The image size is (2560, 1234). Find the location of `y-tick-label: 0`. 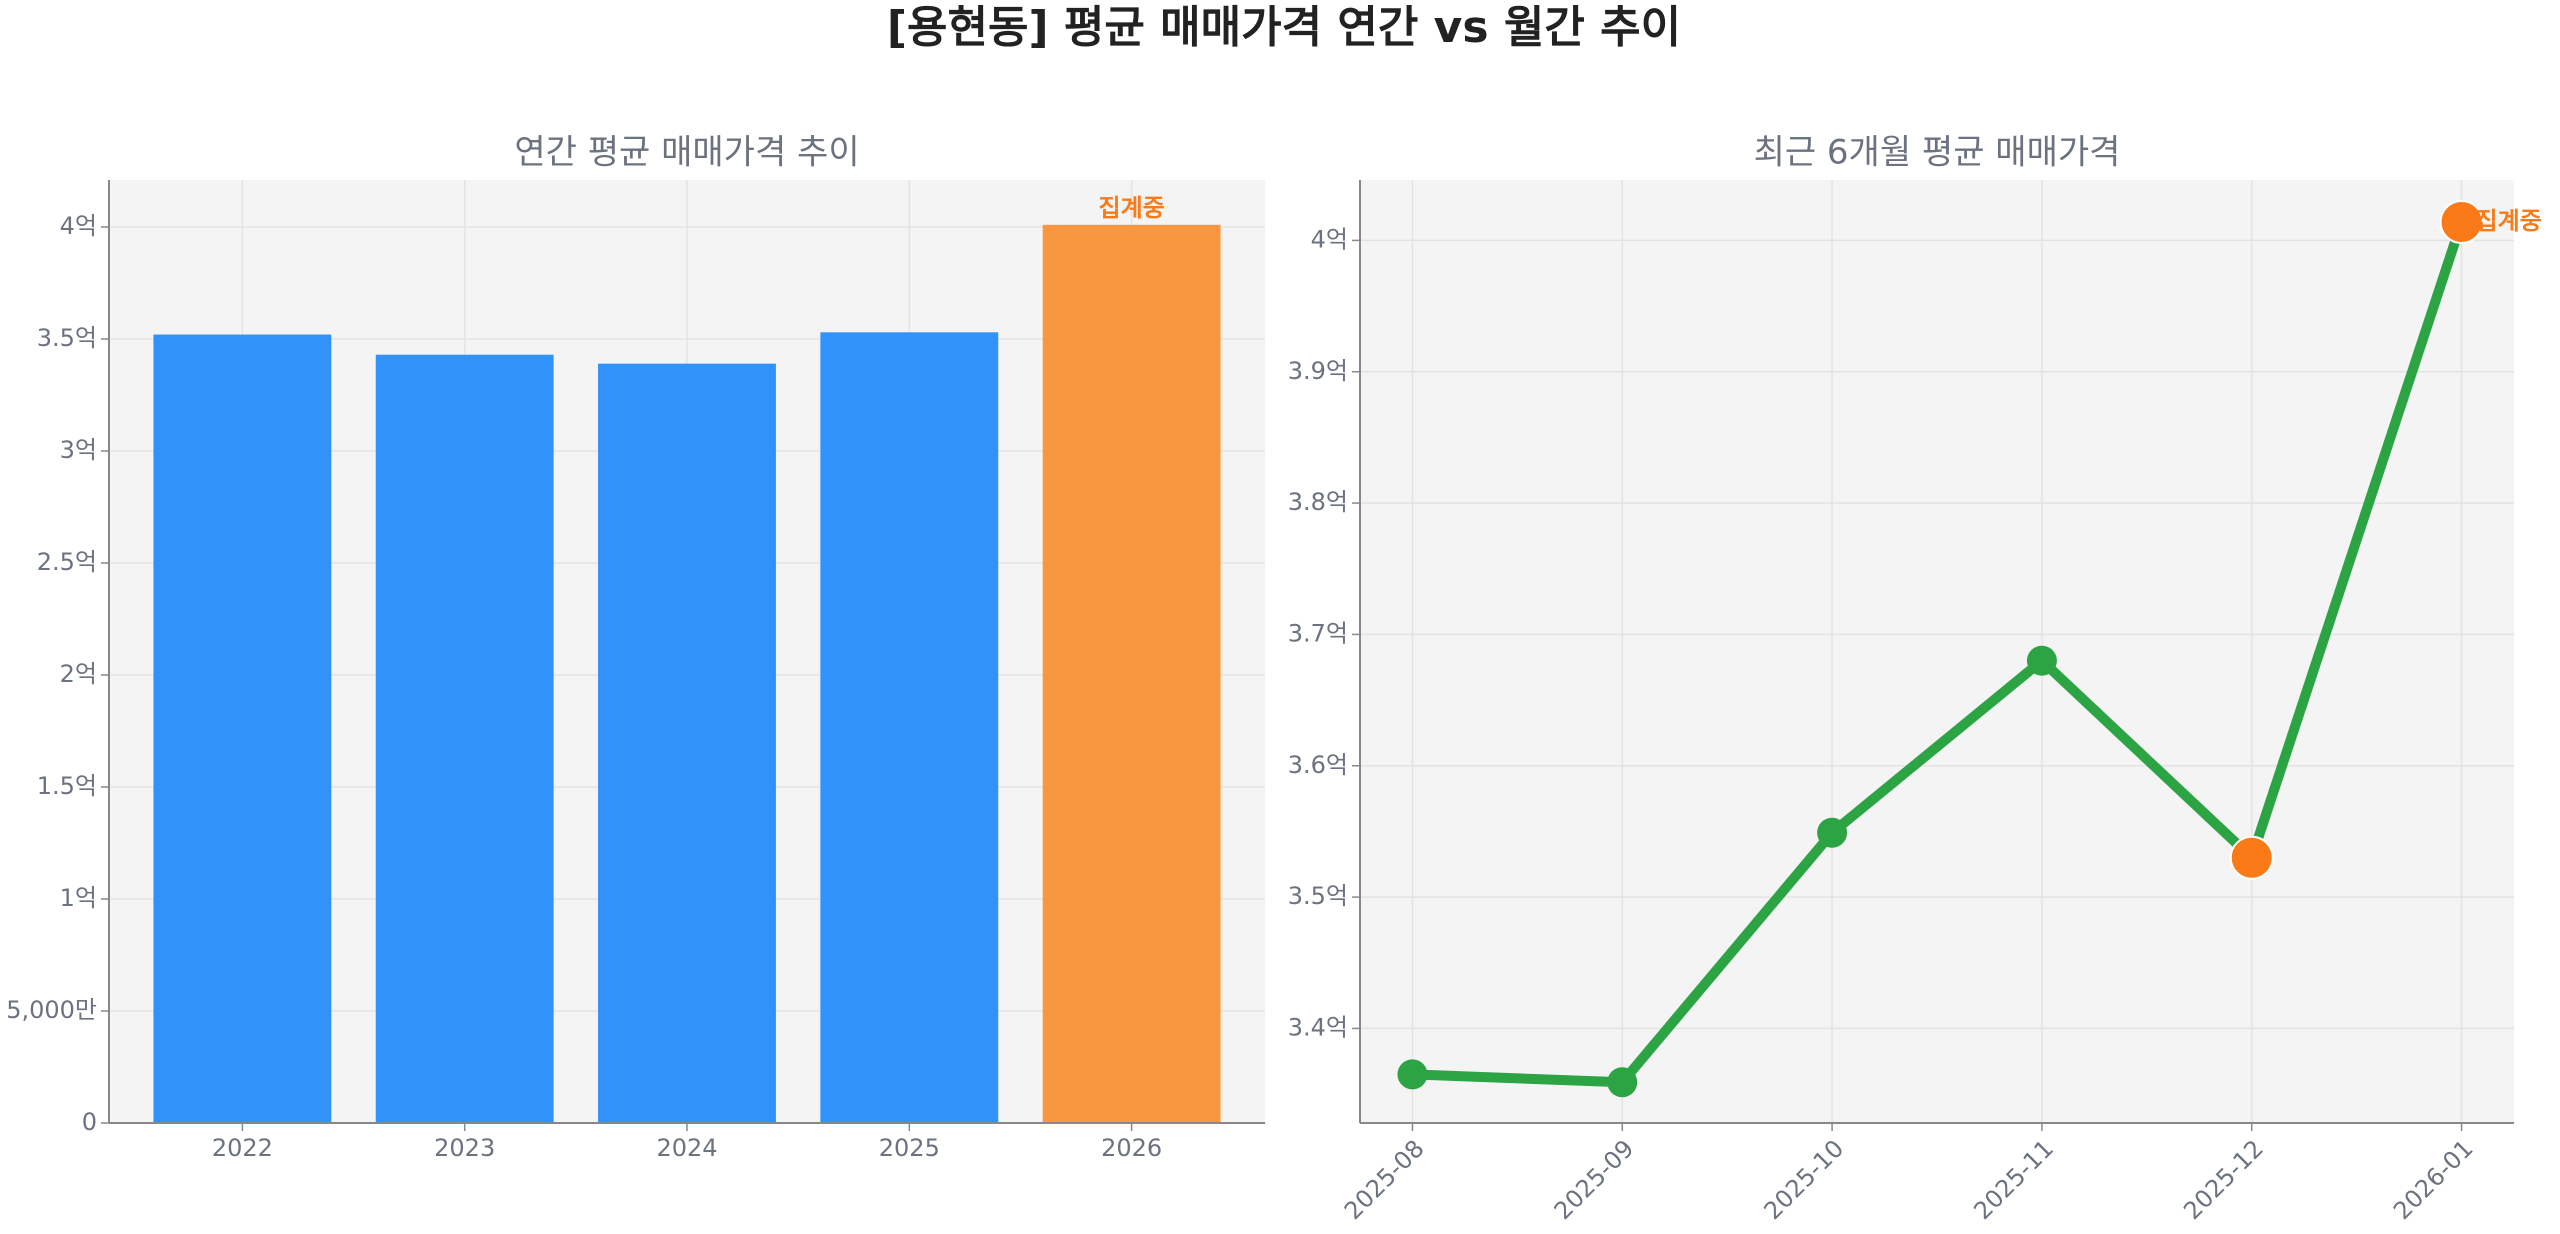

y-tick-label: 0 is located at coordinates (89, 1122).